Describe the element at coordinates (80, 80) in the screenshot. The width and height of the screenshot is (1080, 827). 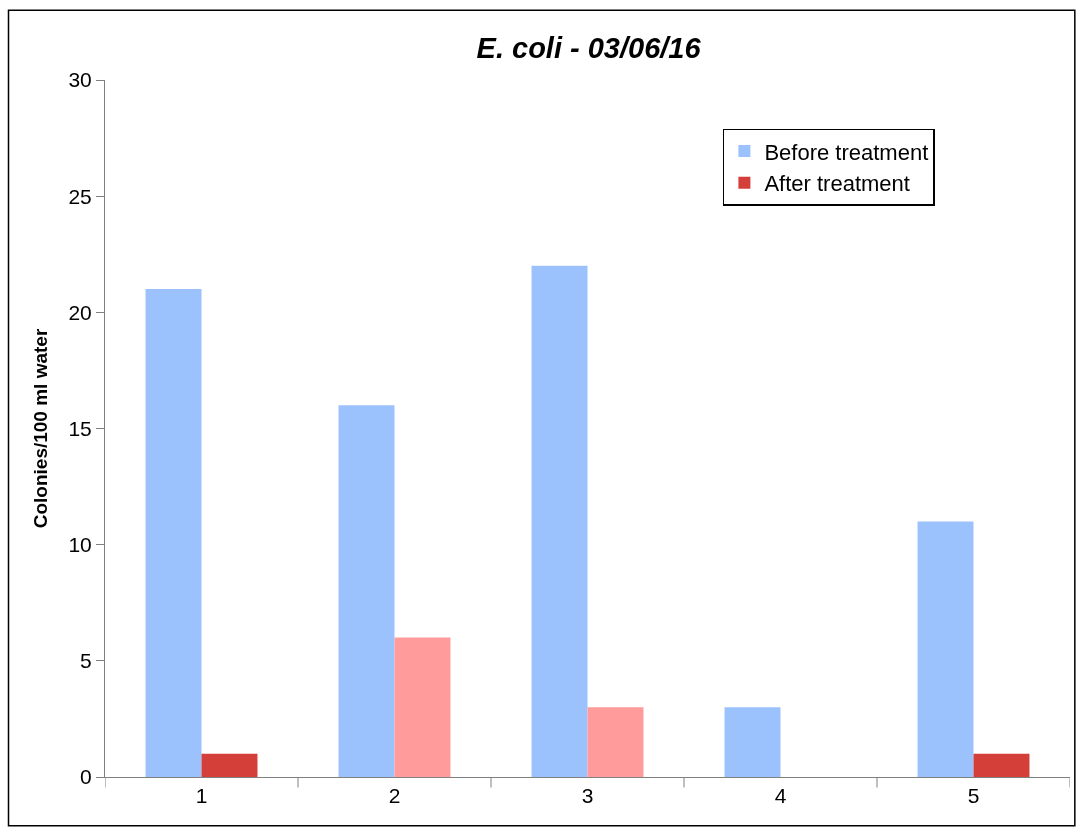
I see `y-tick-label: 30` at that location.